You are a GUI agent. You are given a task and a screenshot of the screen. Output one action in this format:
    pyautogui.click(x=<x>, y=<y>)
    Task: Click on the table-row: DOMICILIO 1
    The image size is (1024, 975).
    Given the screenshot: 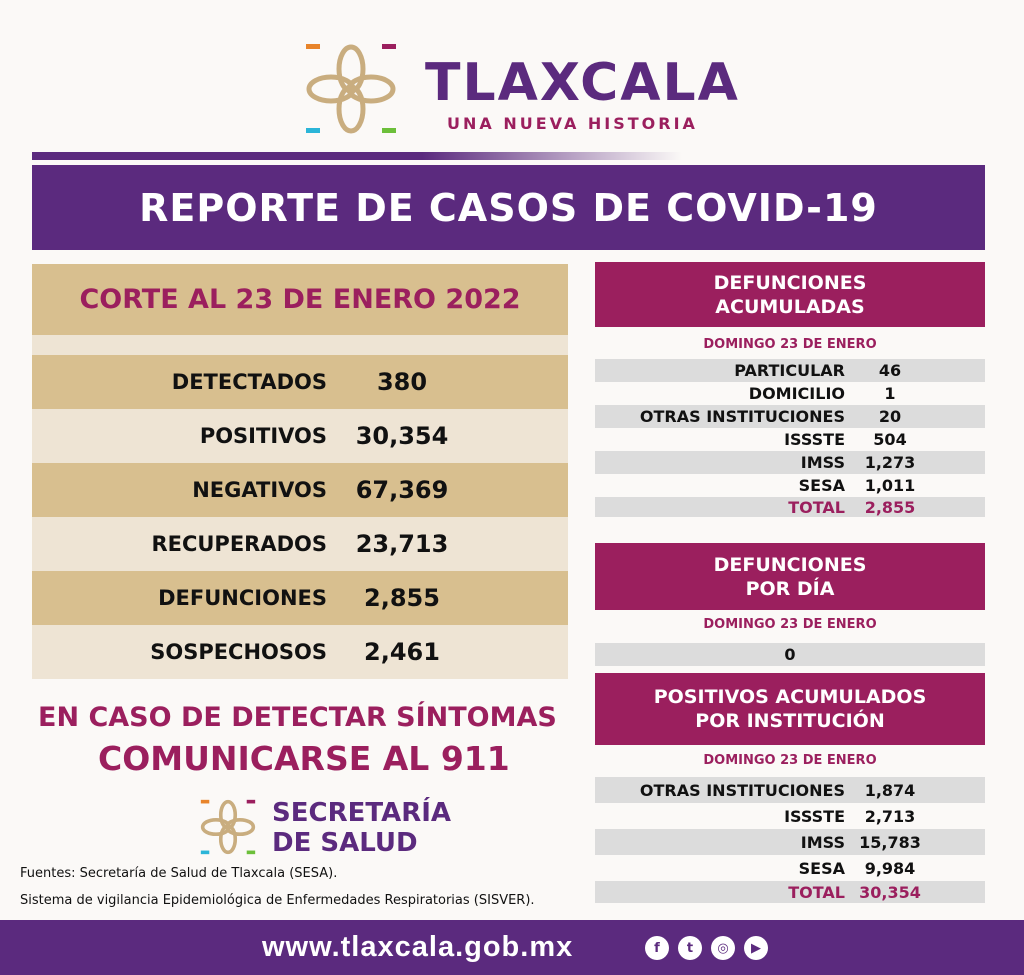 What is the action you would take?
    pyautogui.click(x=790, y=393)
    